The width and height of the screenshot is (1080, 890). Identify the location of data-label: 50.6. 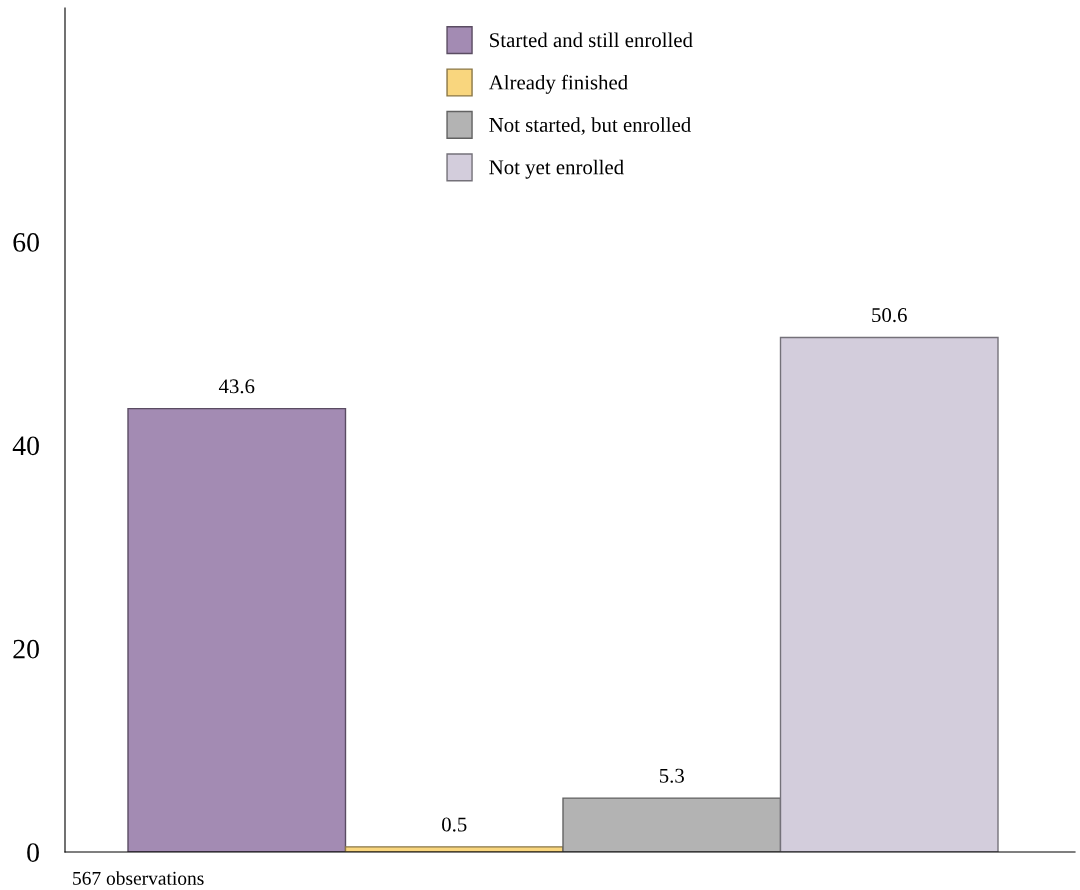
(889, 315).